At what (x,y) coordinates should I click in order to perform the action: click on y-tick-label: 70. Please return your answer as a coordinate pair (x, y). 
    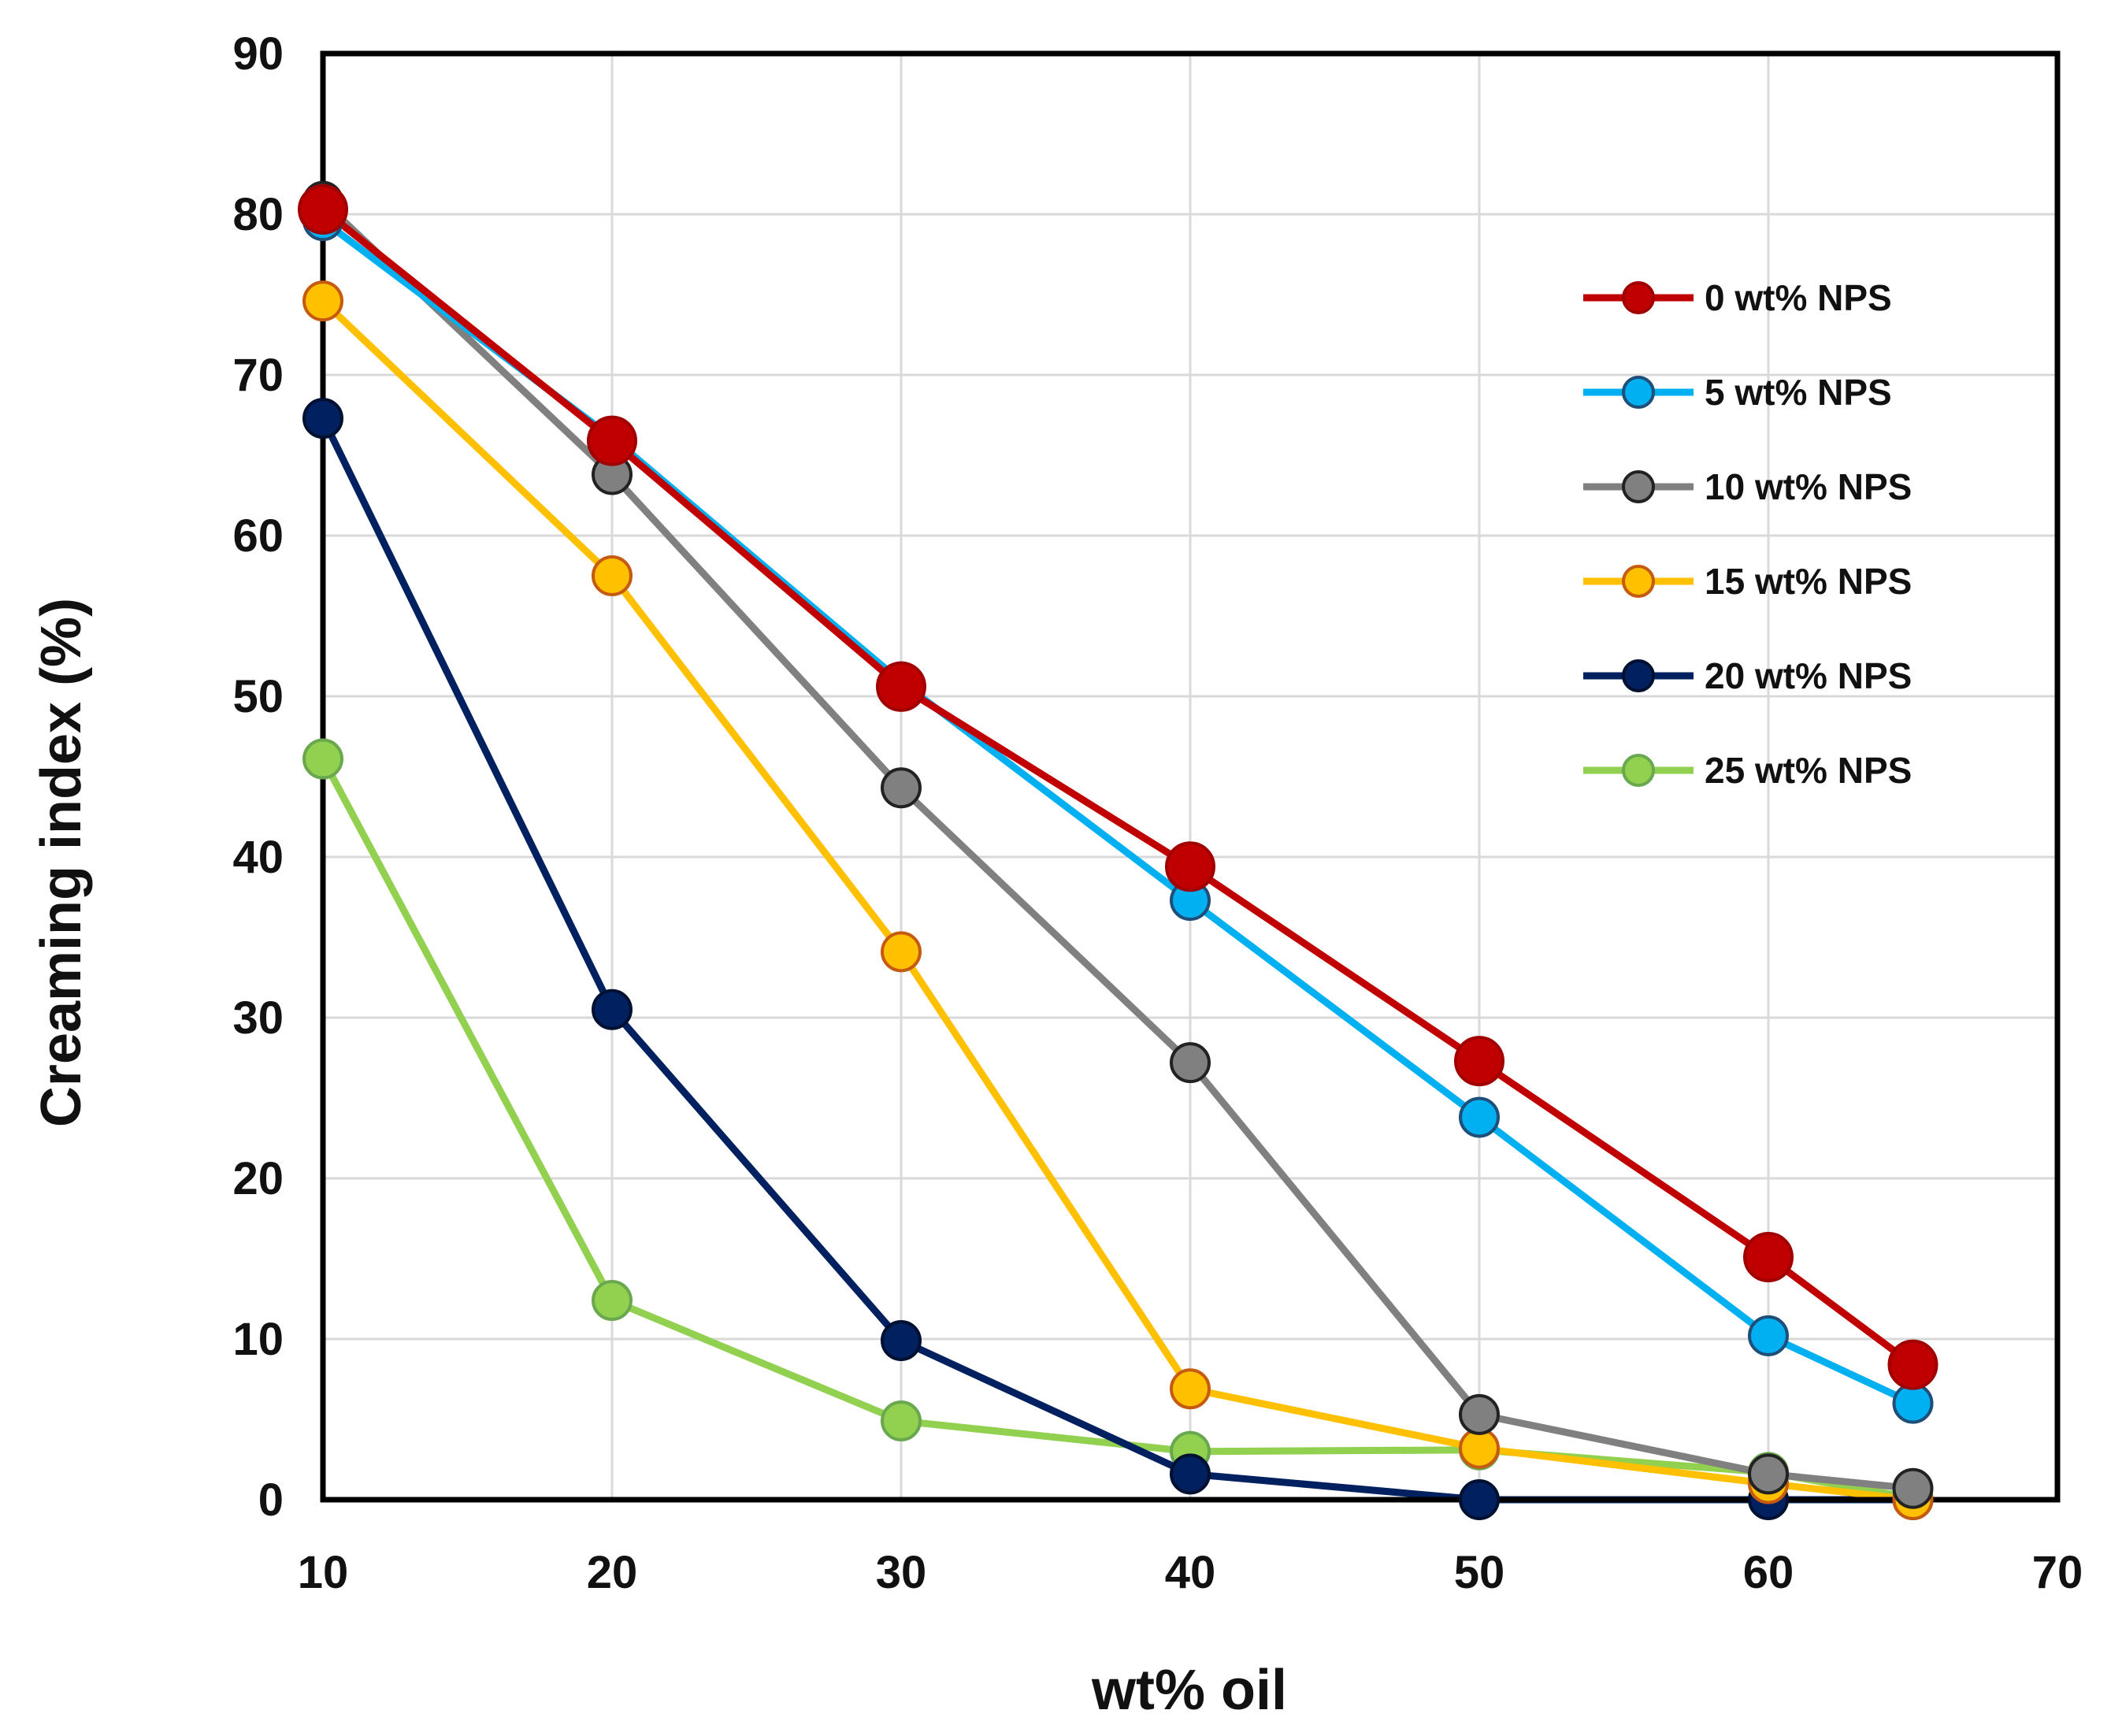
    Looking at the image, I should click on (258, 376).